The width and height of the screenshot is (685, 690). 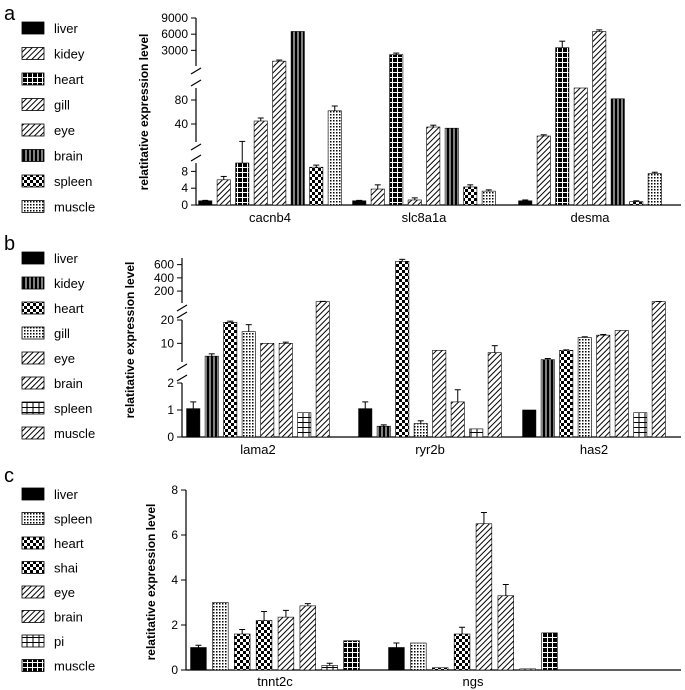 What do you see at coordinates (193, 423) in the screenshot?
I see `bar-liver-lama2` at bounding box center [193, 423].